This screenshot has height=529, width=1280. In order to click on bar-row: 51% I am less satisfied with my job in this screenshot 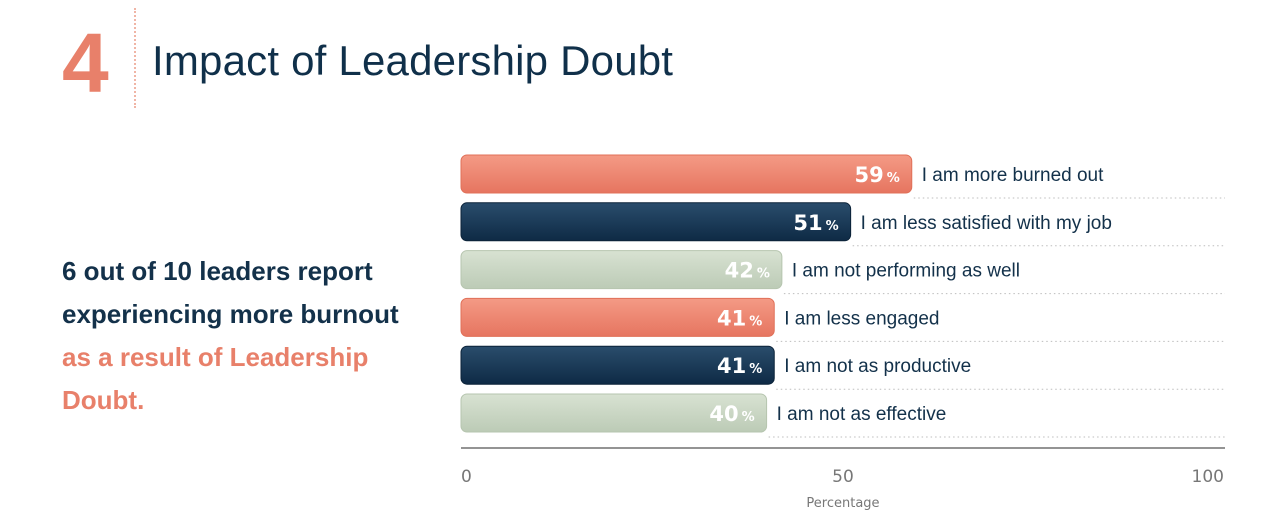, I will do `click(842, 224)`.